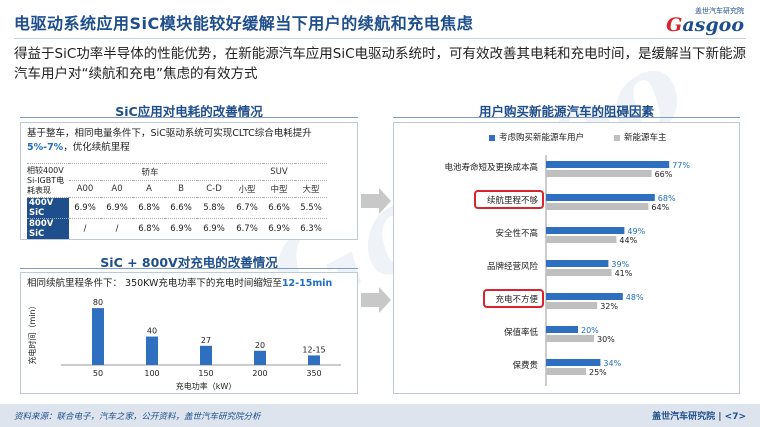  I want to click on column-header: A00, so click(85, 189).